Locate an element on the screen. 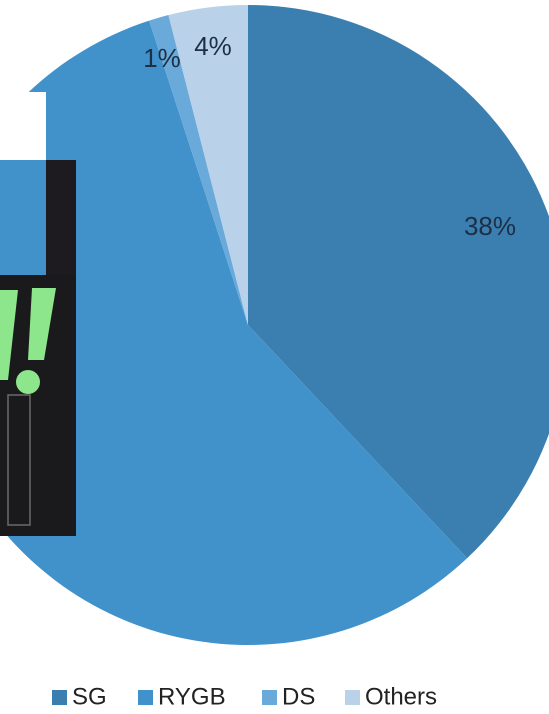 Image resolution: width=549 pixels, height=714 pixels. legend-label: Others is located at coordinates (401, 696).